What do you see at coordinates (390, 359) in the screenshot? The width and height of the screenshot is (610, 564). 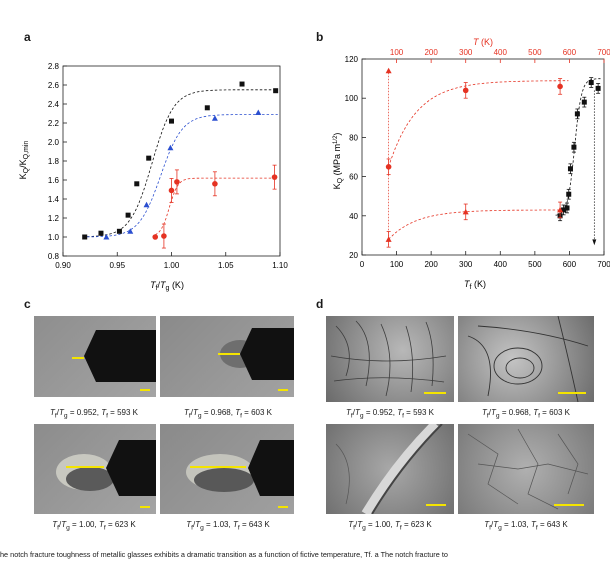 I see `fractograph-d1` at bounding box center [390, 359].